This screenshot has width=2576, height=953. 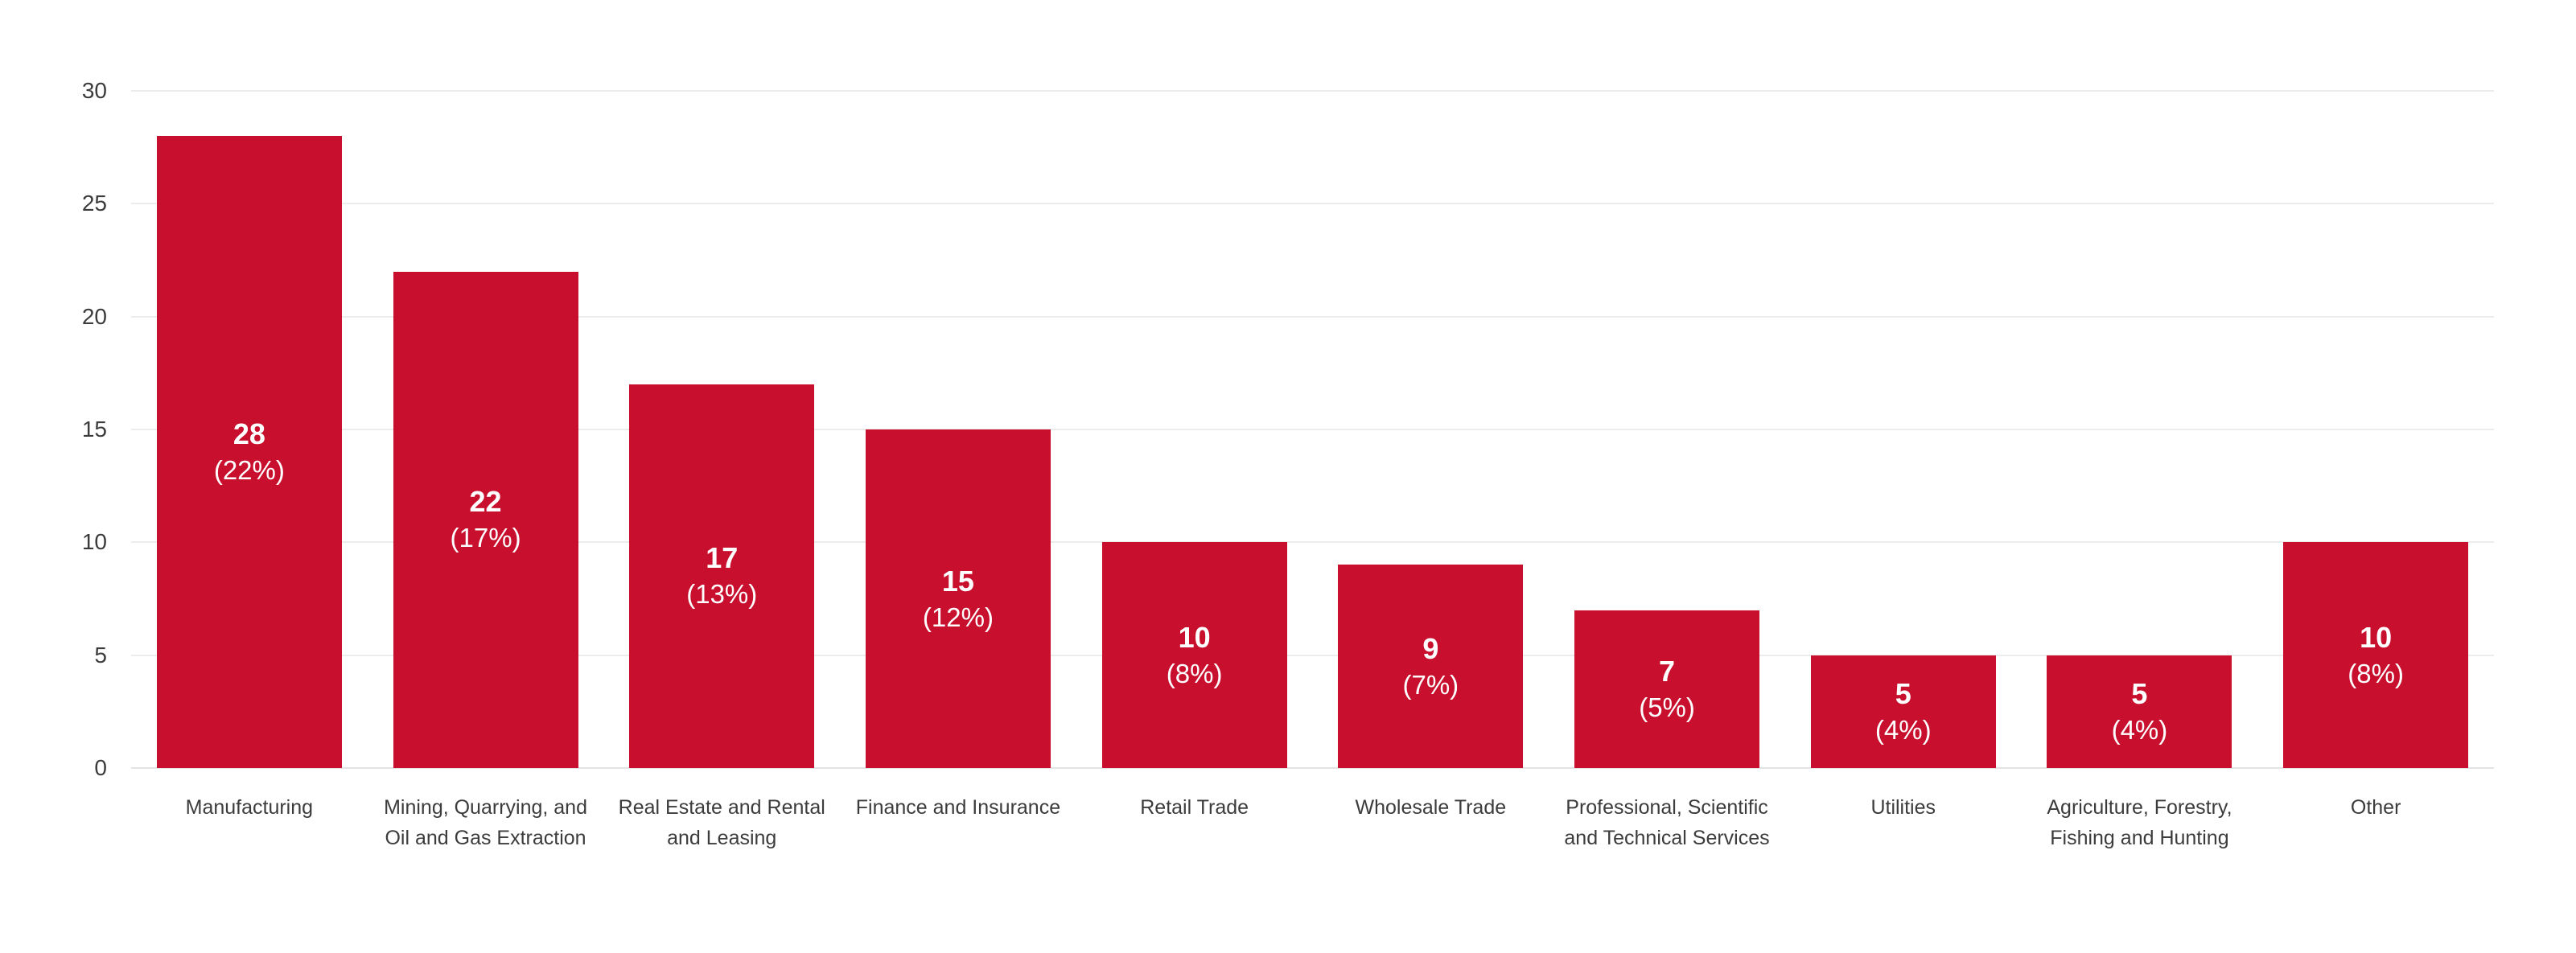 I want to click on bar-percent-label: (12%), so click(x=958, y=617).